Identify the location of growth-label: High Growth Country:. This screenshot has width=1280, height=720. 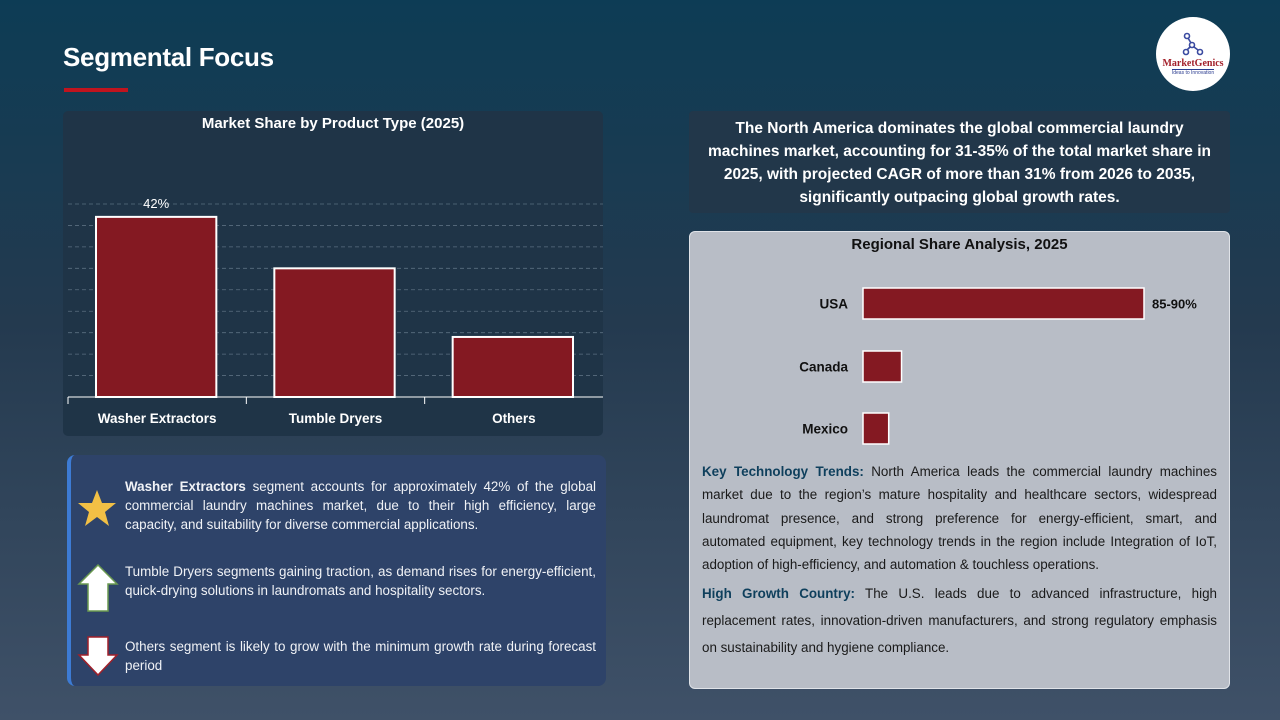
(778, 594).